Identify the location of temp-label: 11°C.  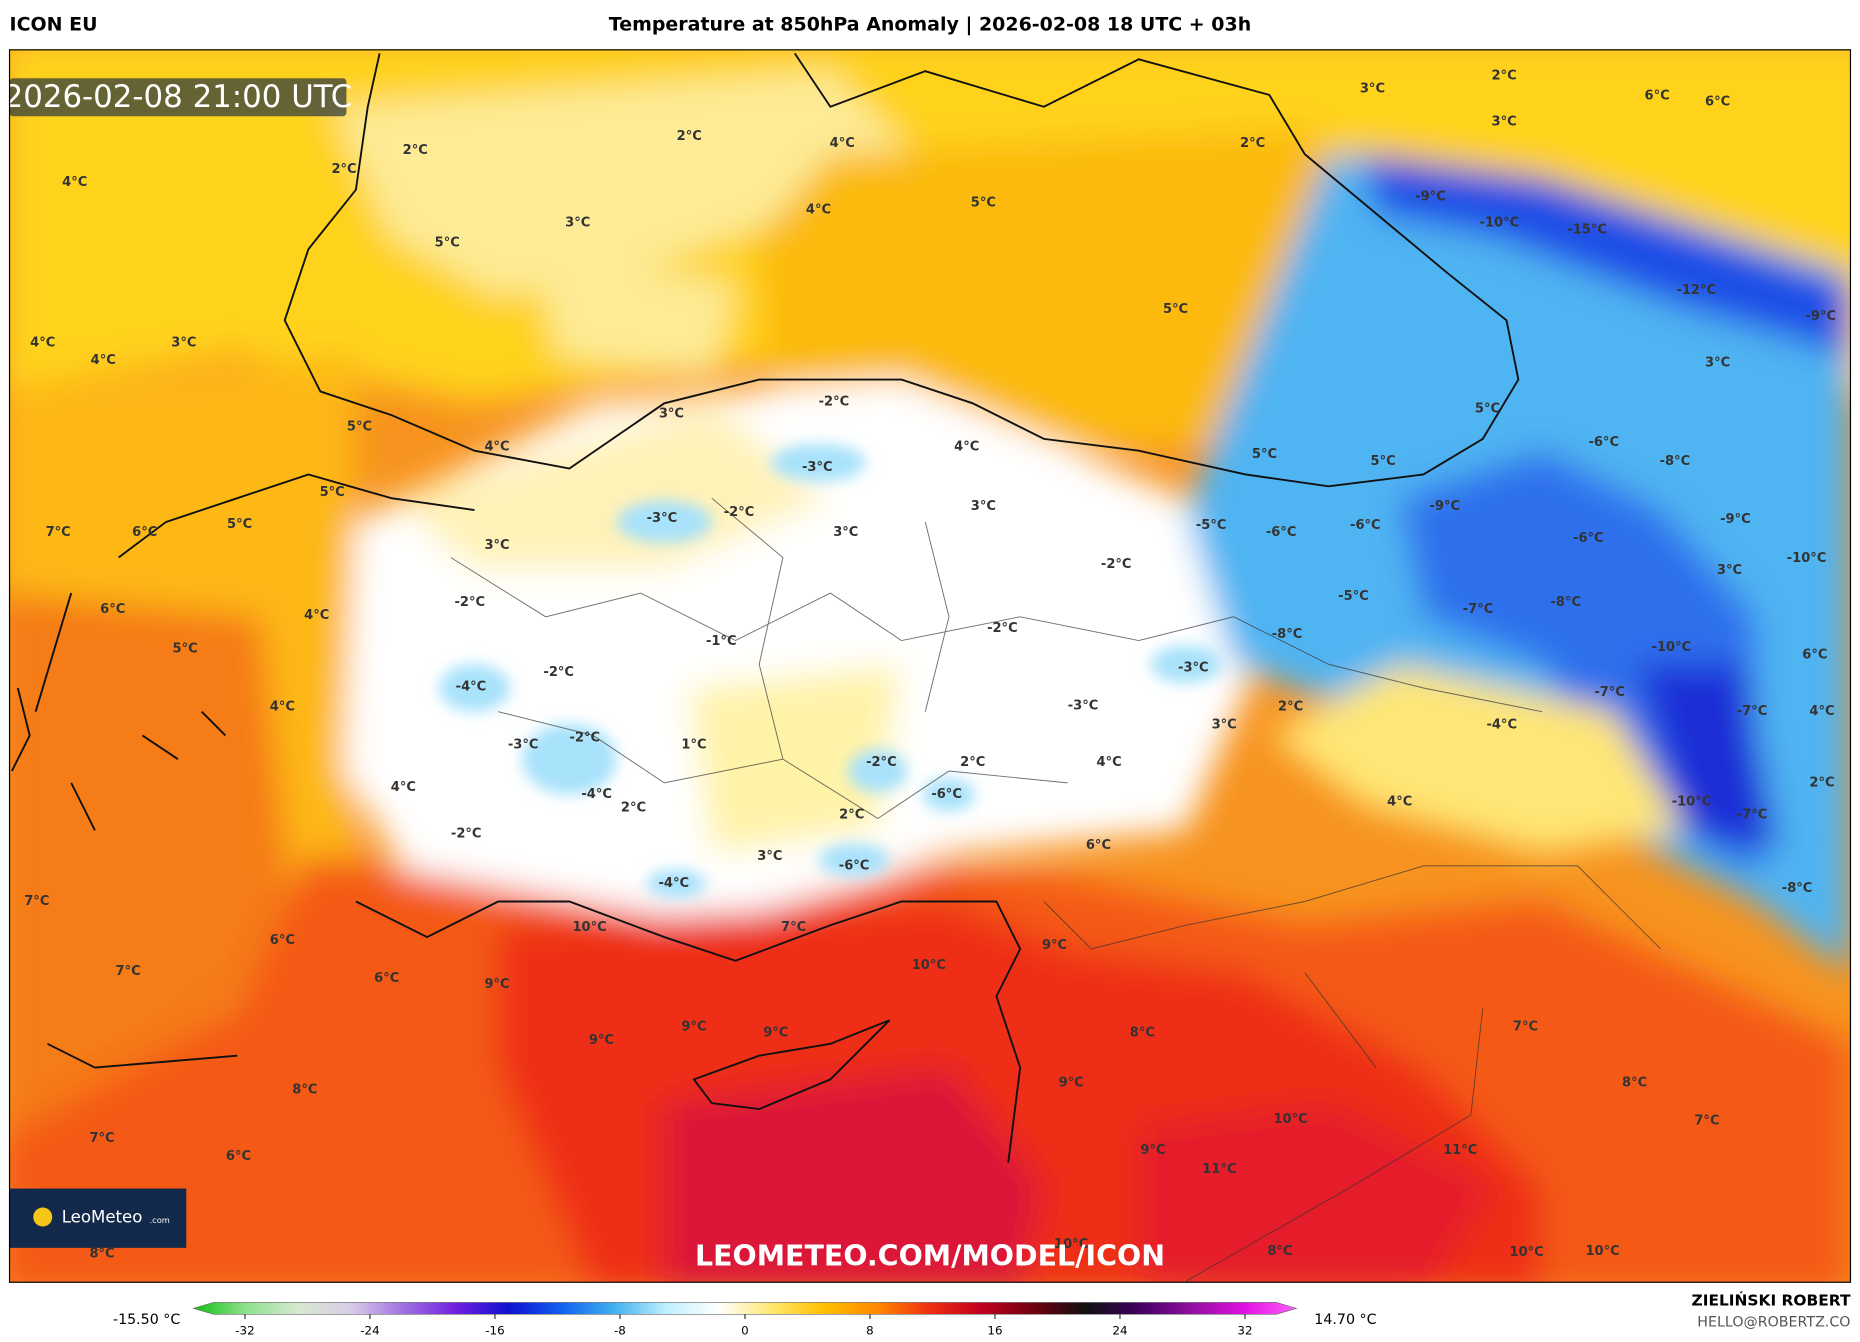
(1460, 1150).